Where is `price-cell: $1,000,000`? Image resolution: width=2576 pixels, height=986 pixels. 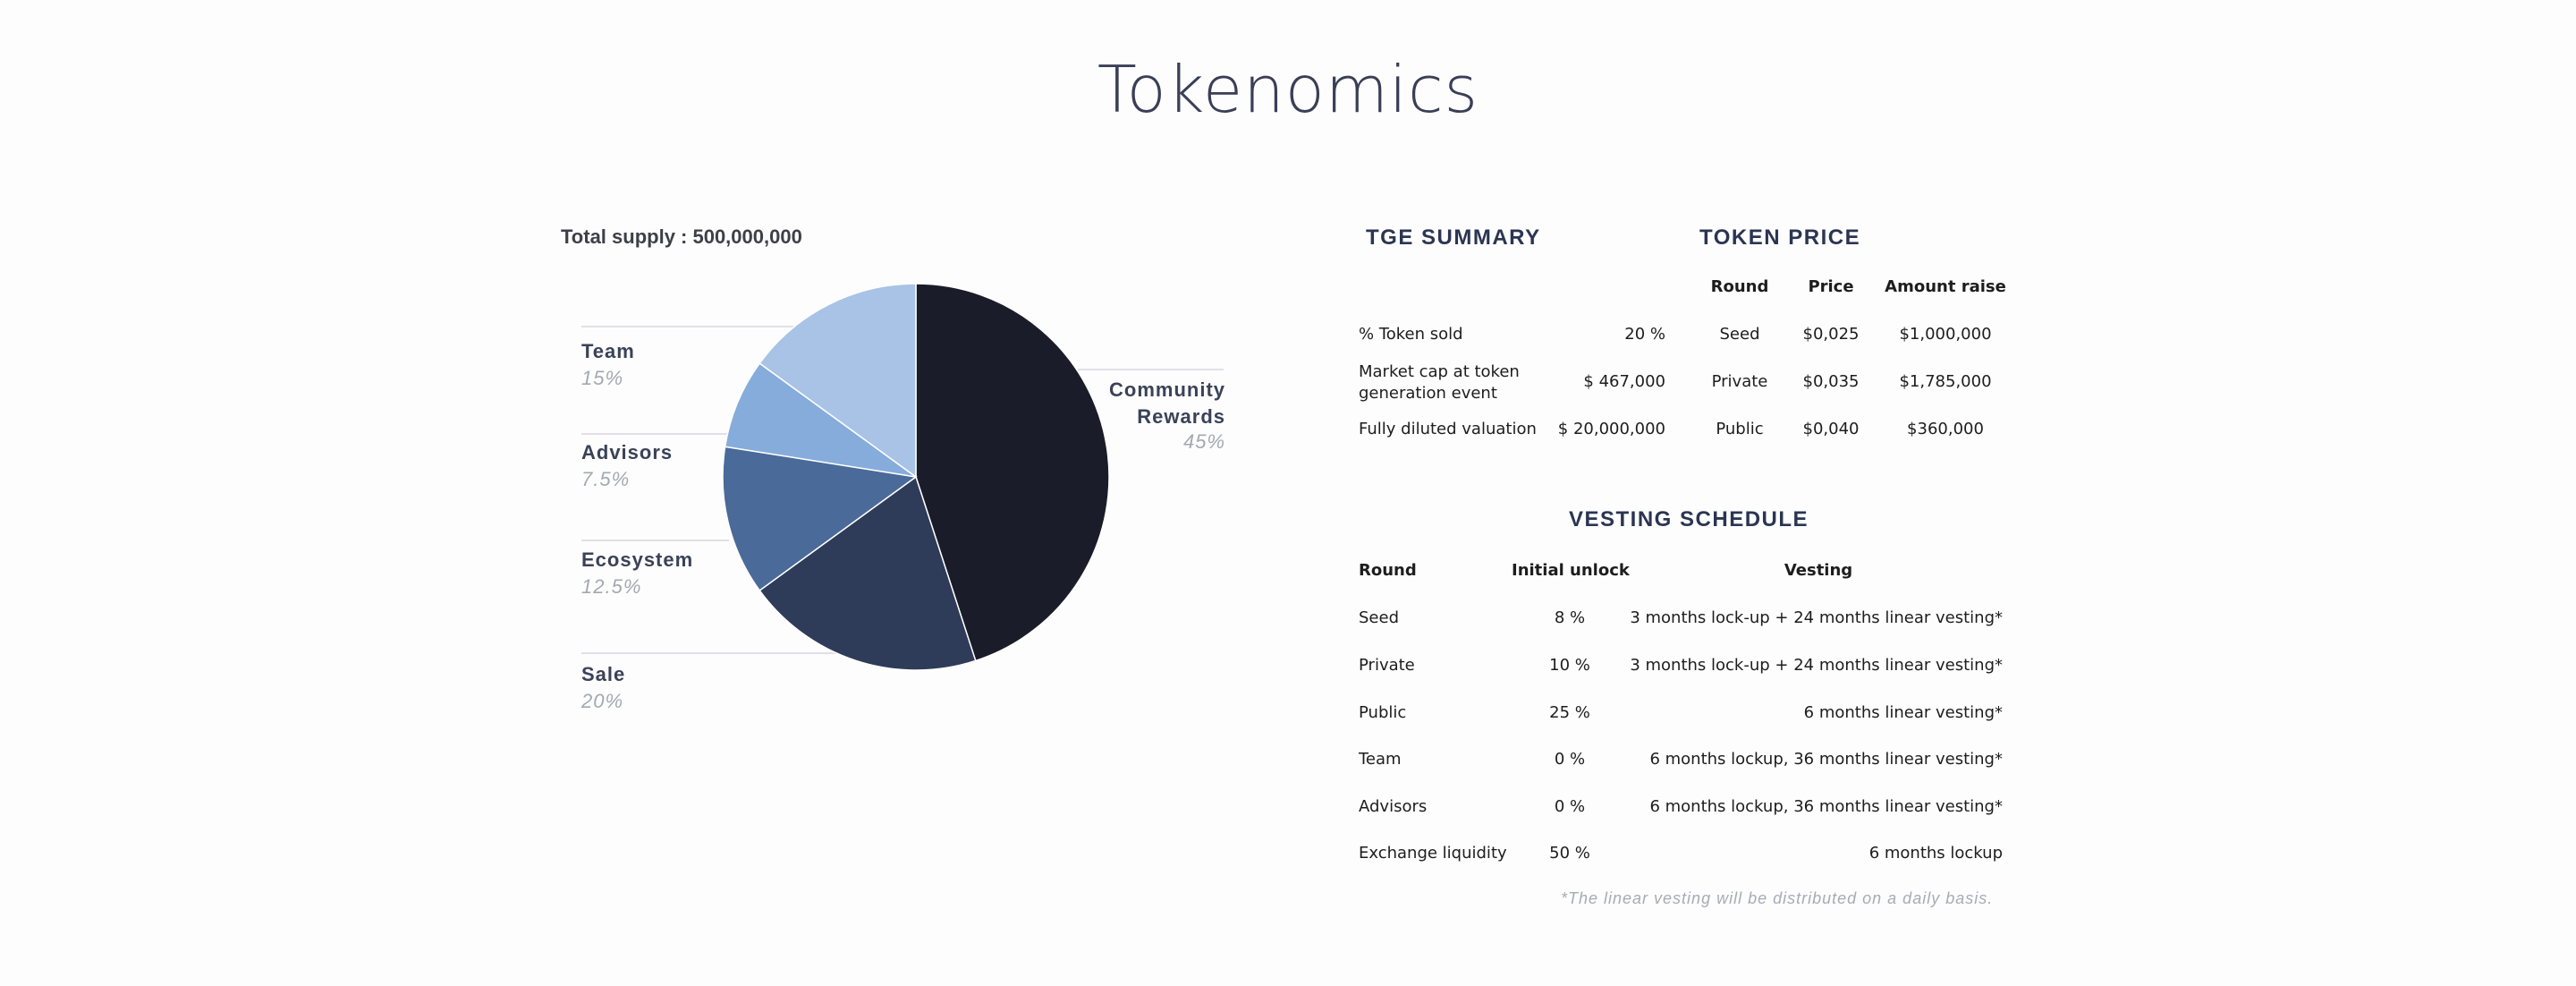
price-cell: $1,000,000 is located at coordinates (1945, 334).